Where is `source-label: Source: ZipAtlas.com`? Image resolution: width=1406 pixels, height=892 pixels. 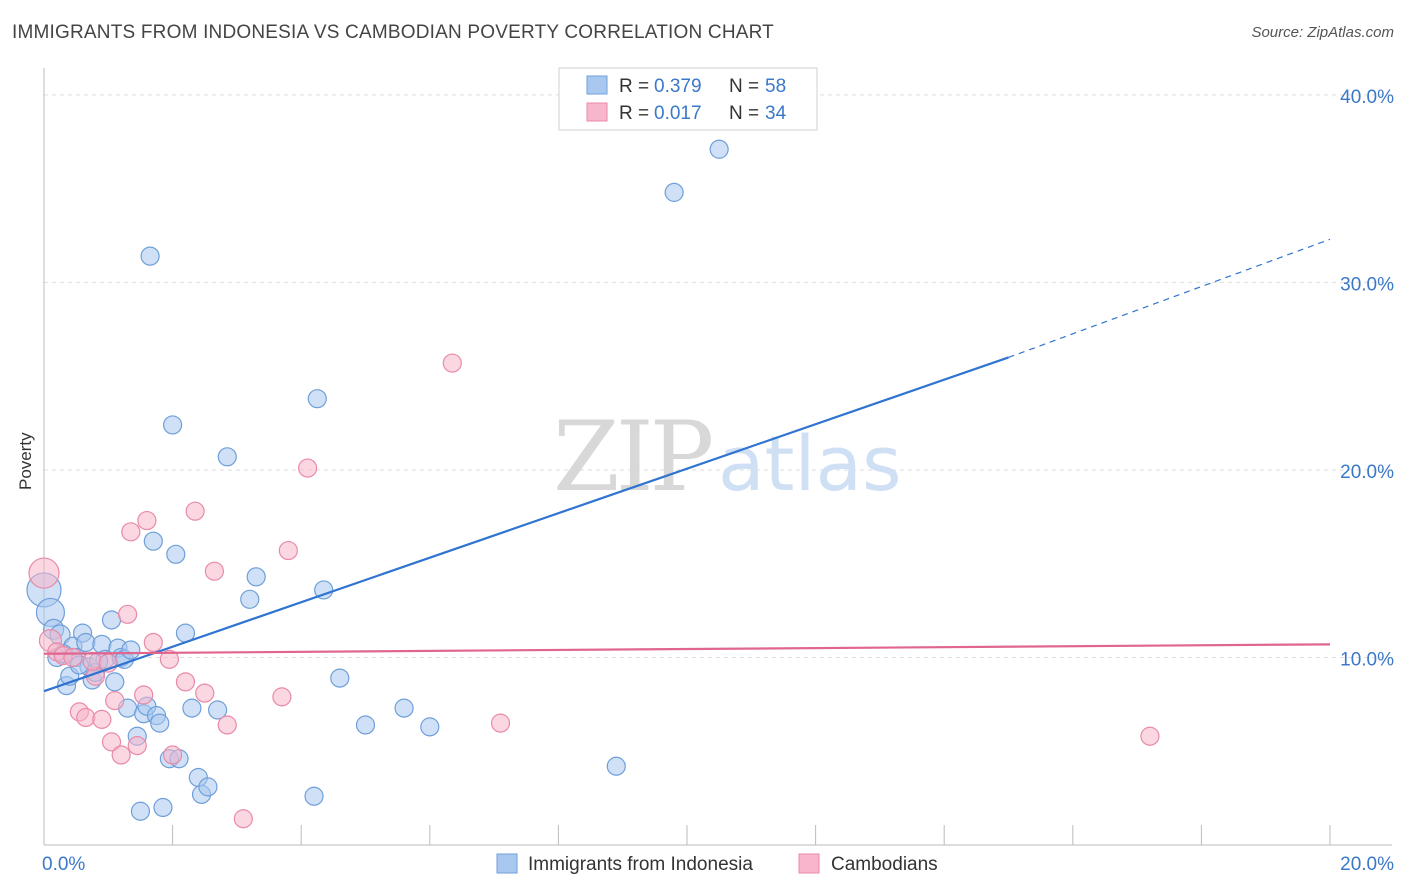
source-label: Source: ZipAtlas.com is located at coordinates (1322, 32).